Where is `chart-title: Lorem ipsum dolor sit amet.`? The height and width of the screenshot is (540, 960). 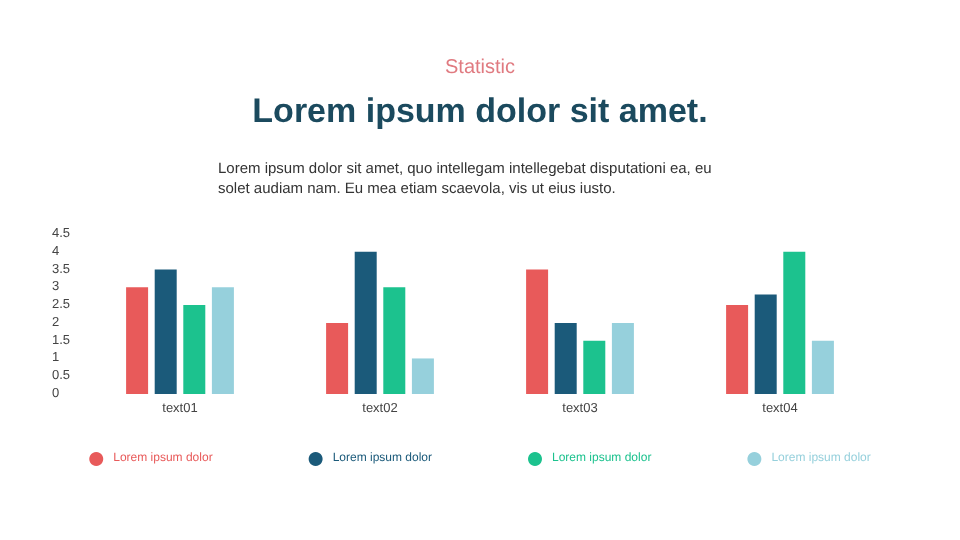 chart-title: Lorem ipsum dolor sit amet. is located at coordinates (480, 111).